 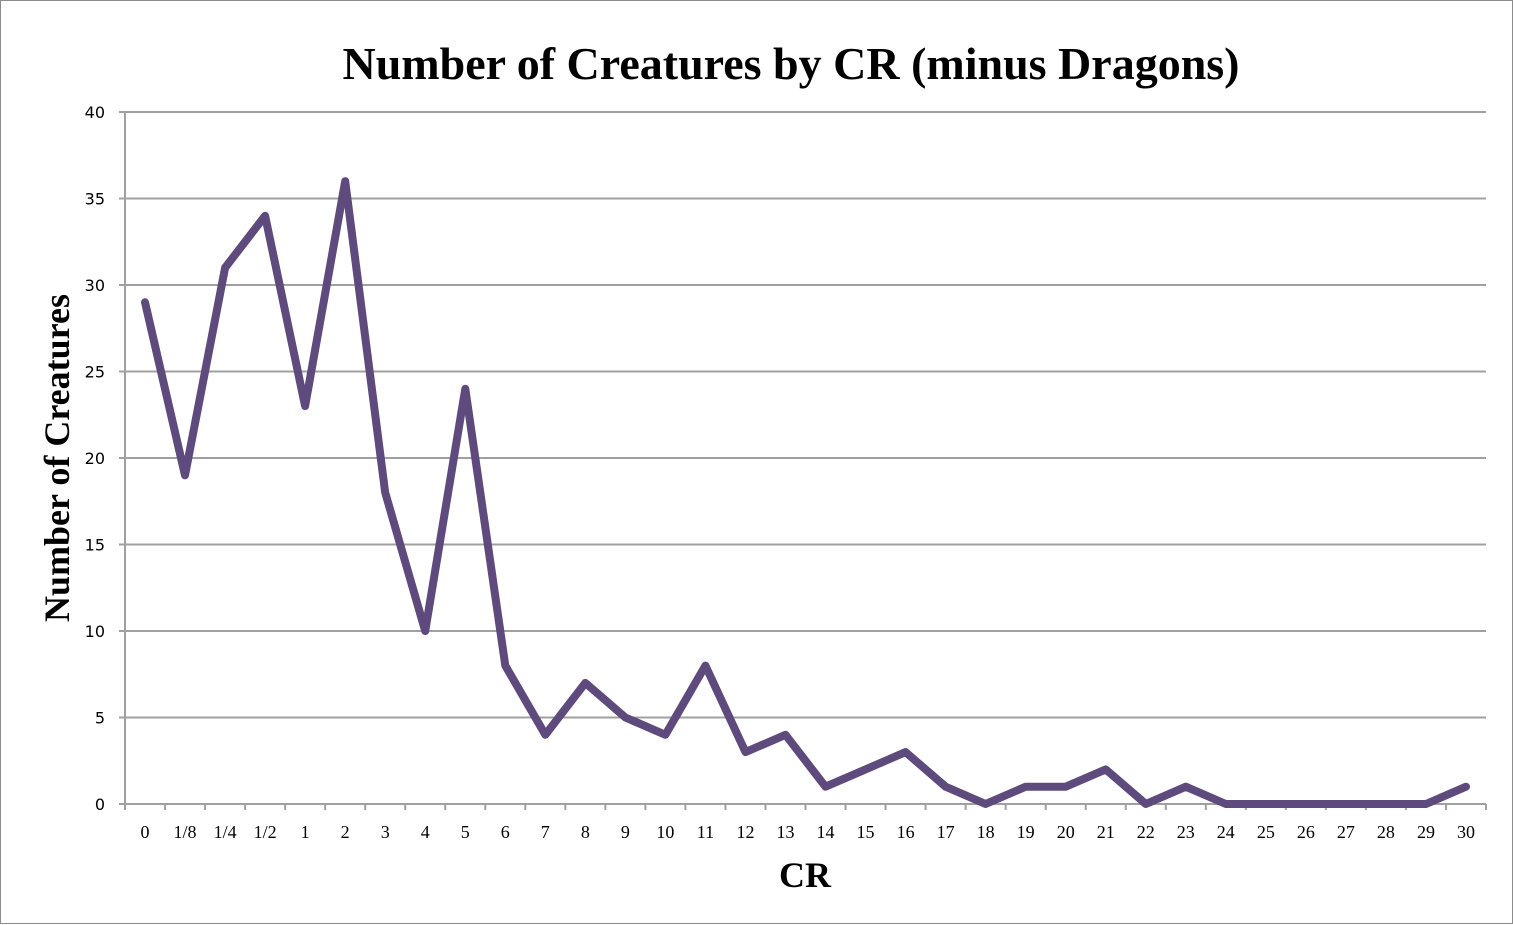 What do you see at coordinates (805, 875) in the screenshot?
I see `x-axis-title: CR` at bounding box center [805, 875].